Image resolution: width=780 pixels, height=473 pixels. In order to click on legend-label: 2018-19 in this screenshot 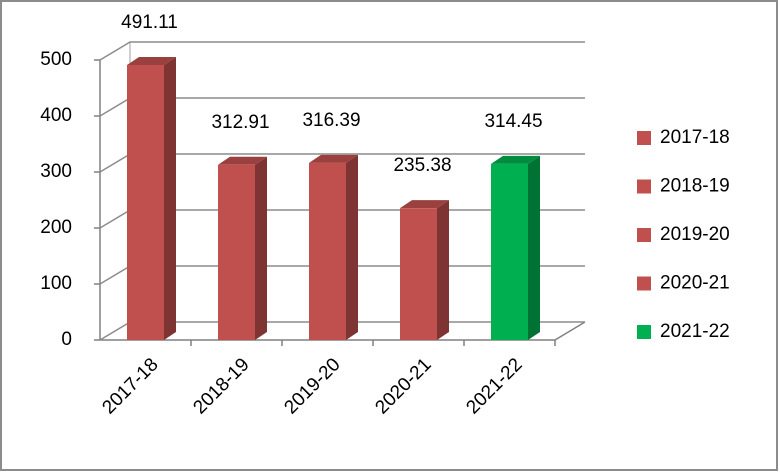, I will do `click(695, 186)`.